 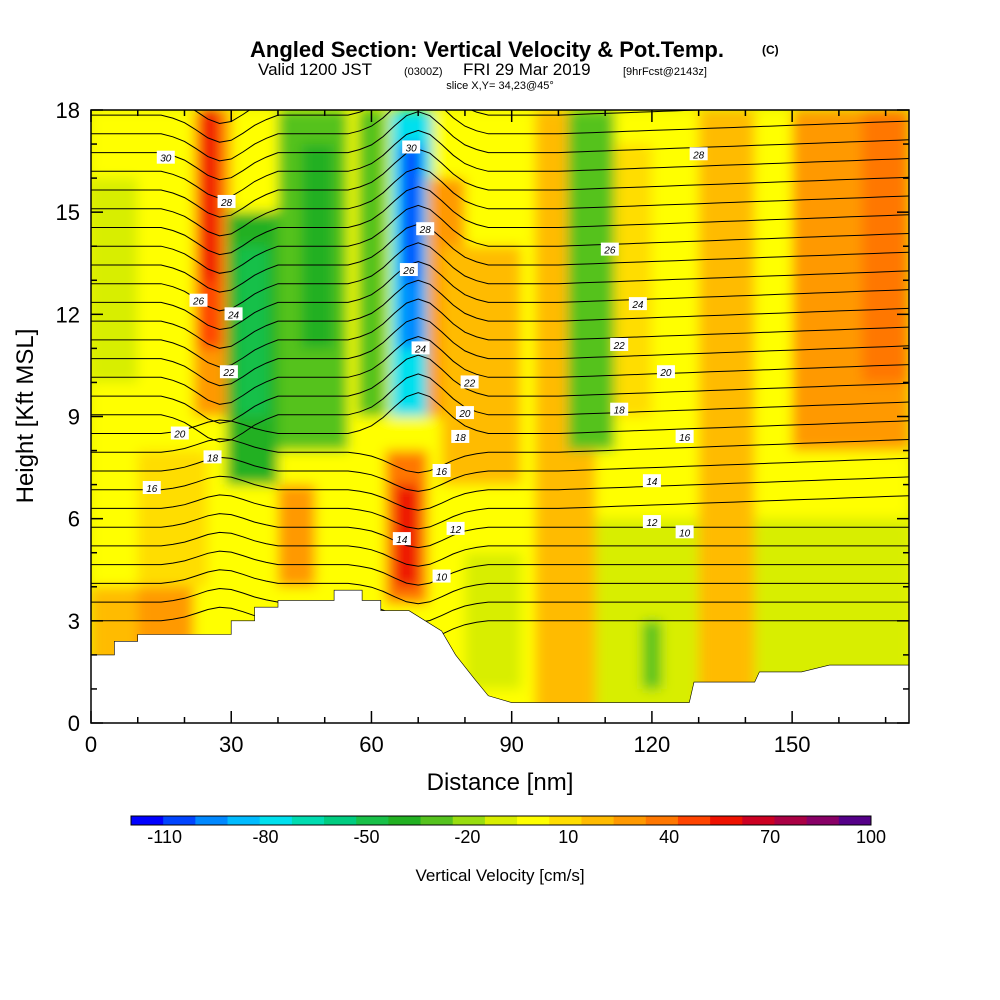 What do you see at coordinates (792, 744) in the screenshot?
I see `x-tick-label: 150` at bounding box center [792, 744].